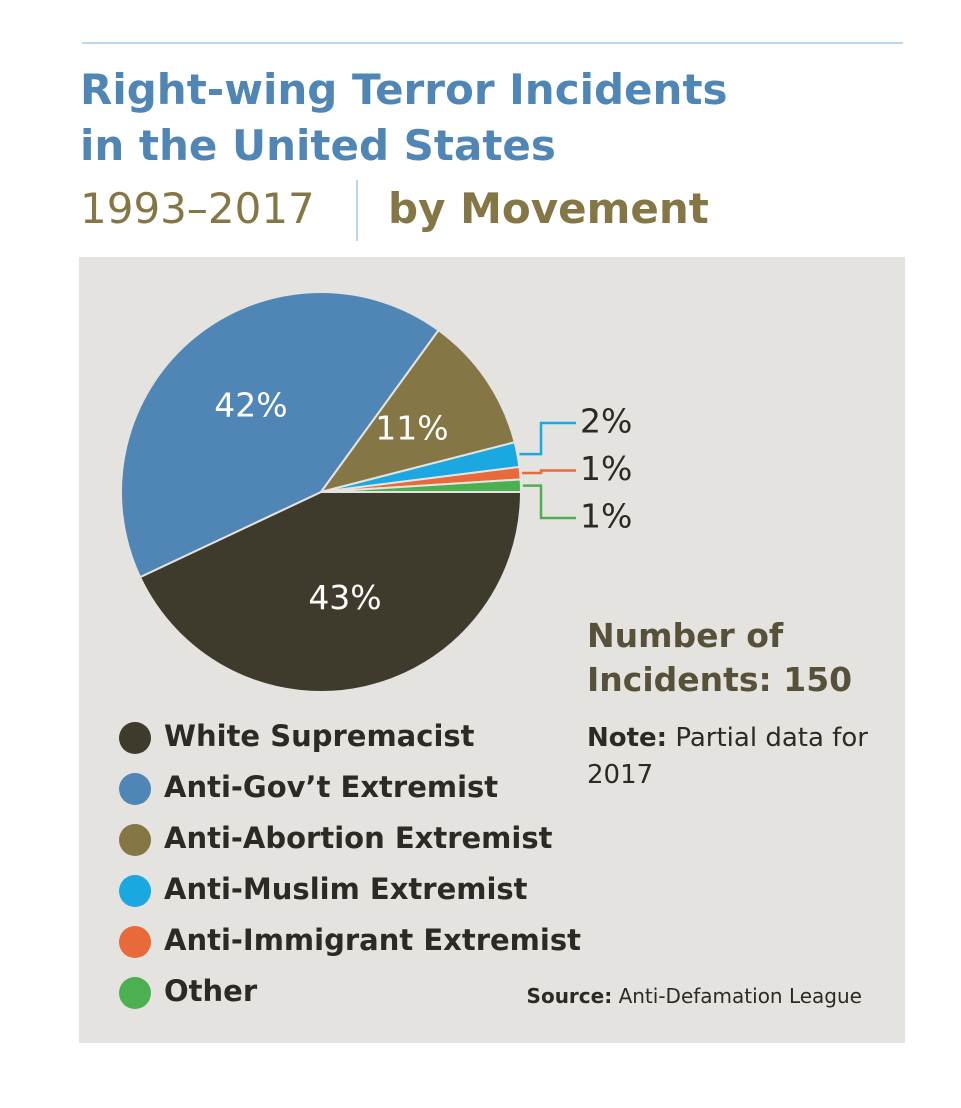 The height and width of the screenshot is (1108, 961). What do you see at coordinates (548, 208) in the screenshot?
I see `subtitle-bold: by Movement` at bounding box center [548, 208].